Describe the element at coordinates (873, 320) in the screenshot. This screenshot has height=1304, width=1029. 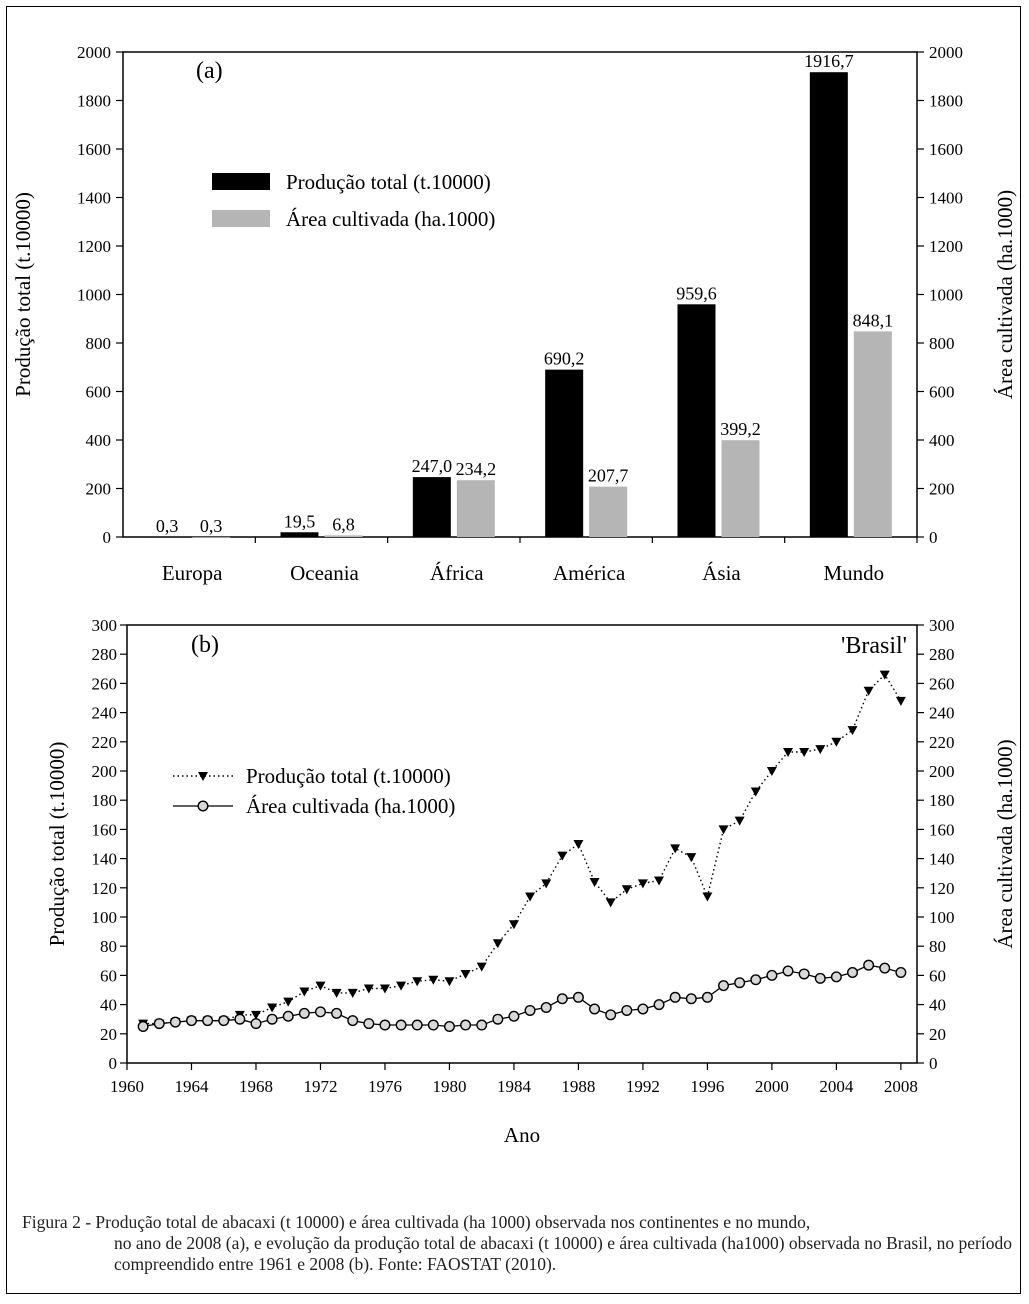
I see `bar-value-label: 848,1` at that location.